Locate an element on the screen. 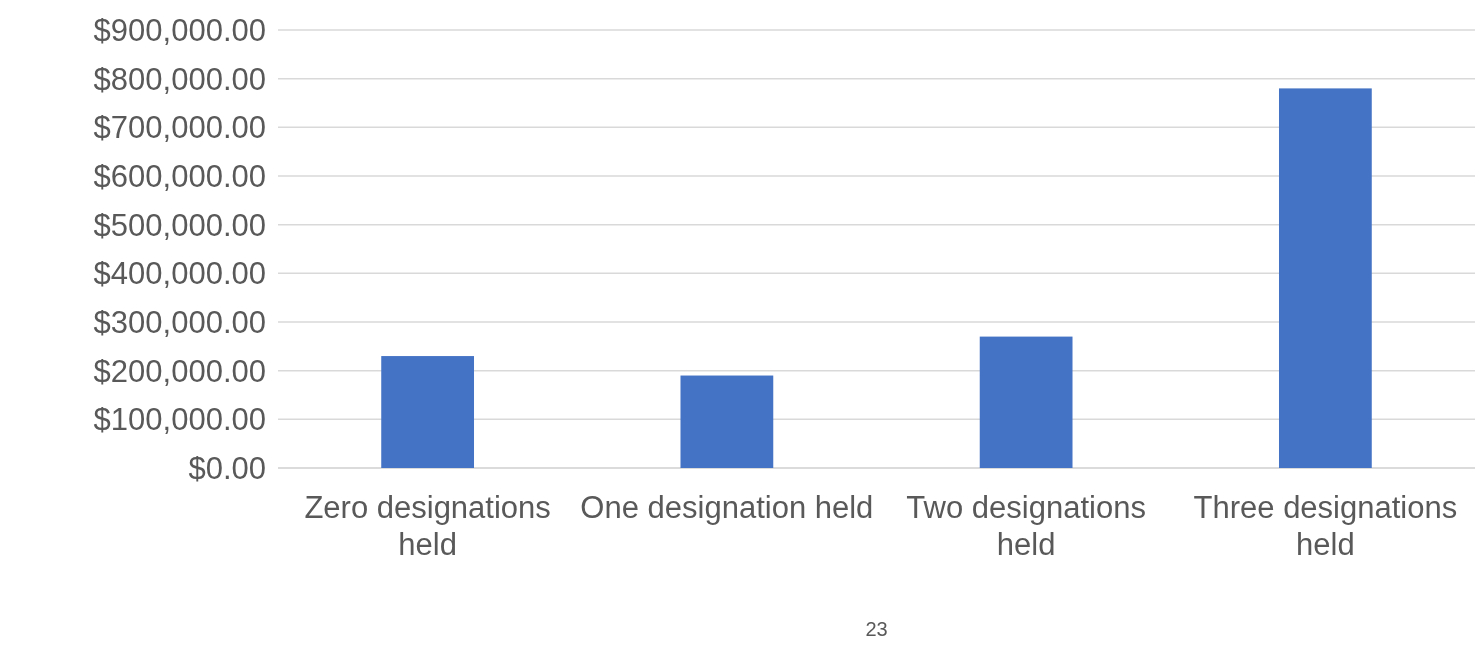 This screenshot has height=648, width=1483. x-tick-label: One designation held is located at coordinates (727, 507).